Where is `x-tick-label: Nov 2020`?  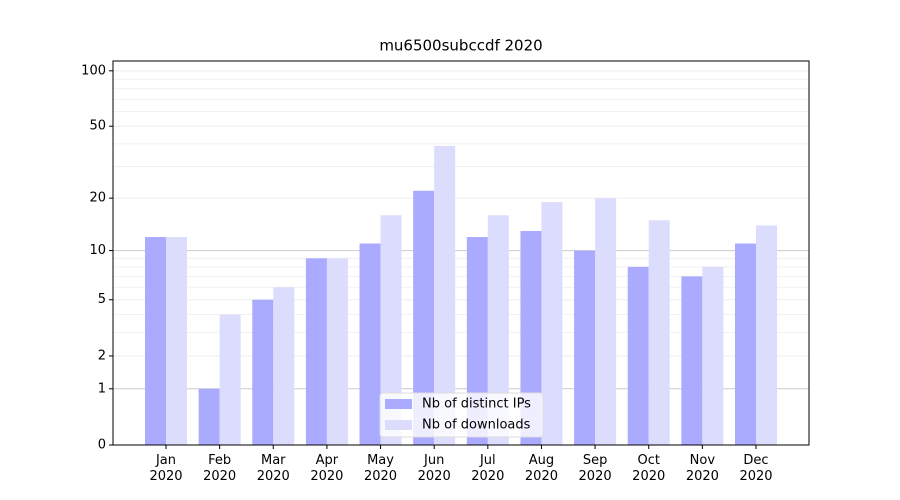 x-tick-label: Nov 2020 is located at coordinates (702, 468).